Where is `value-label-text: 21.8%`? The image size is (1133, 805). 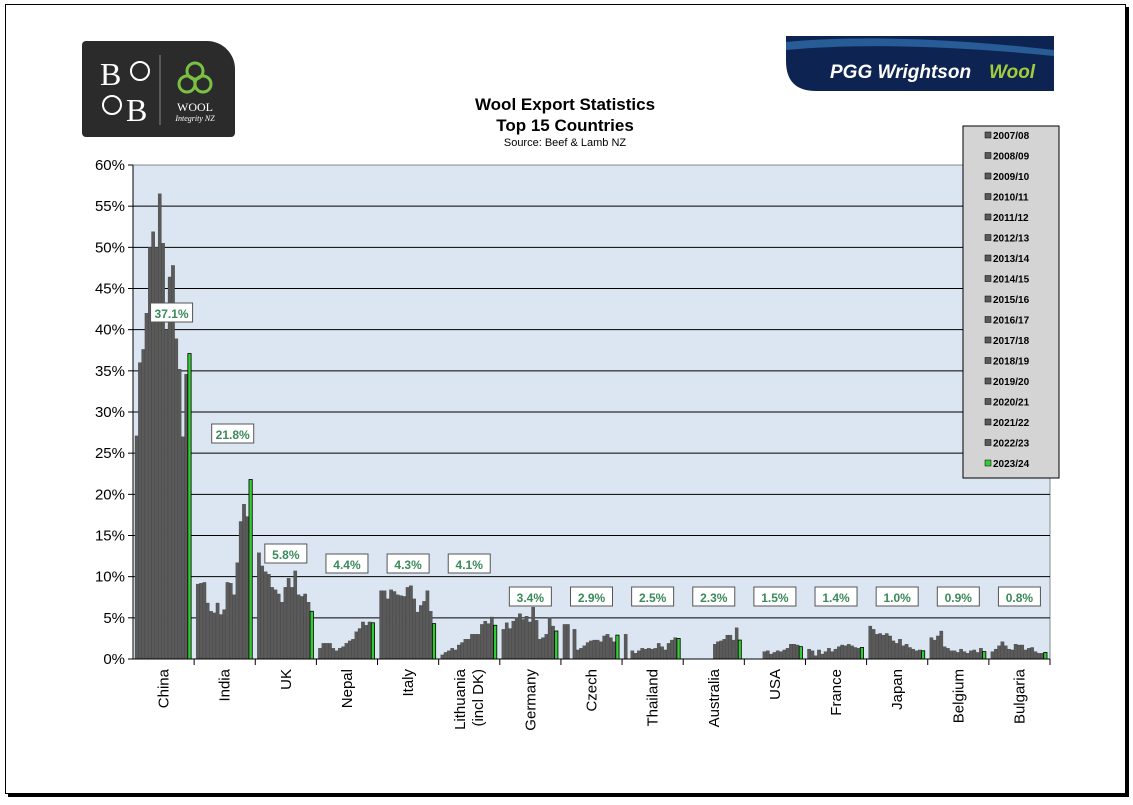
value-label-text: 21.8% is located at coordinates (233, 435).